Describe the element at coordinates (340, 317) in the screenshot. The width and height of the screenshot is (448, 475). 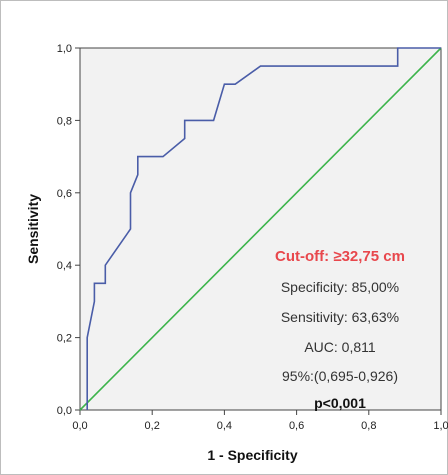
I see `sensitivity-annotation: Sensitivity: 63,63%` at that location.